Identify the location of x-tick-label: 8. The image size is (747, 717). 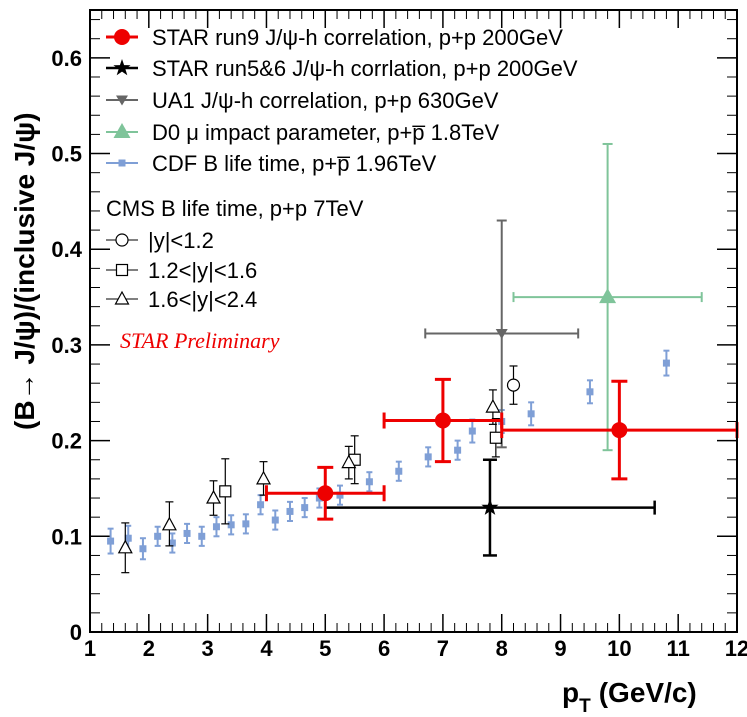
(502, 648).